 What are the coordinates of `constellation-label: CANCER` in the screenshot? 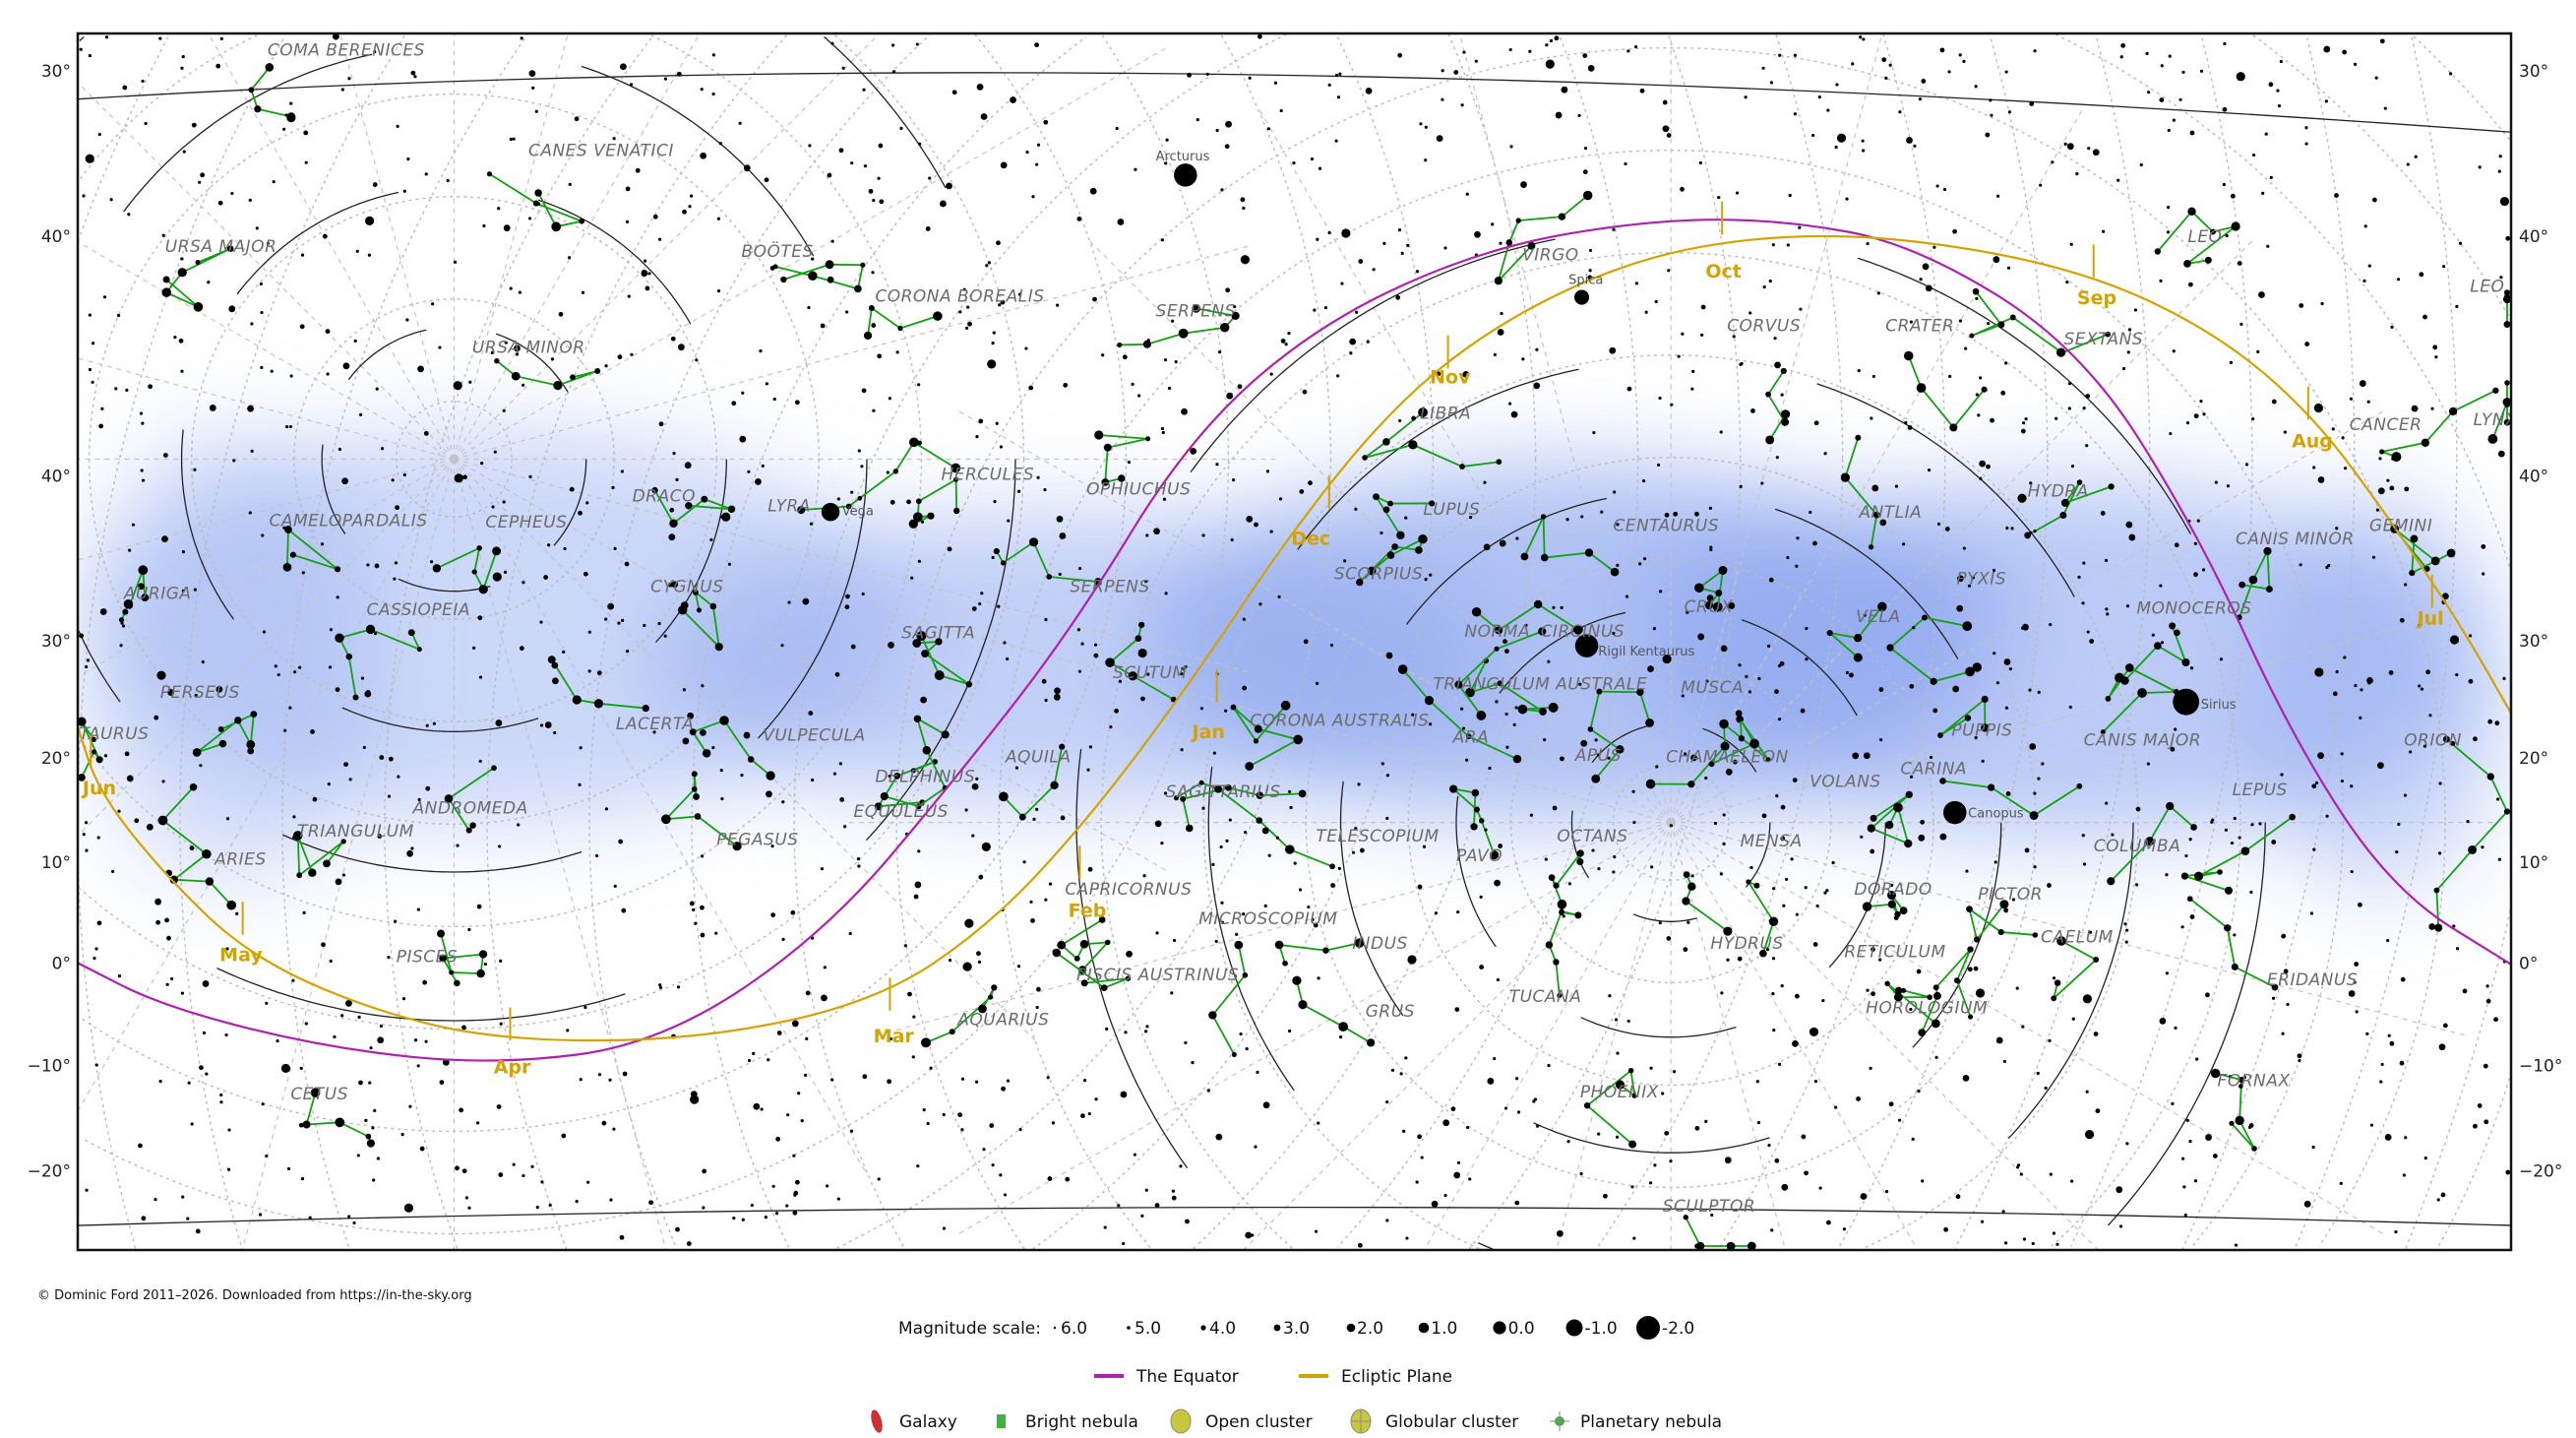 It's located at (2386, 425).